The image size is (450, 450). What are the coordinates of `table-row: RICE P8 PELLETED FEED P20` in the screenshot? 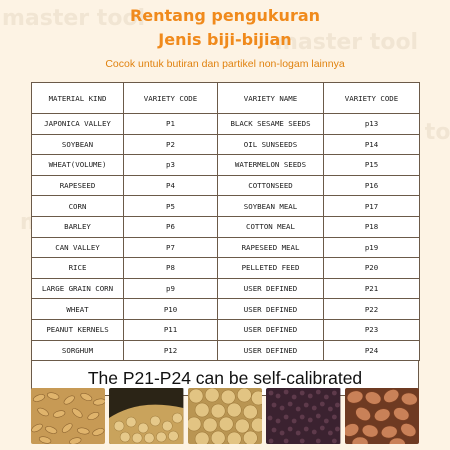 It's located at (225, 268).